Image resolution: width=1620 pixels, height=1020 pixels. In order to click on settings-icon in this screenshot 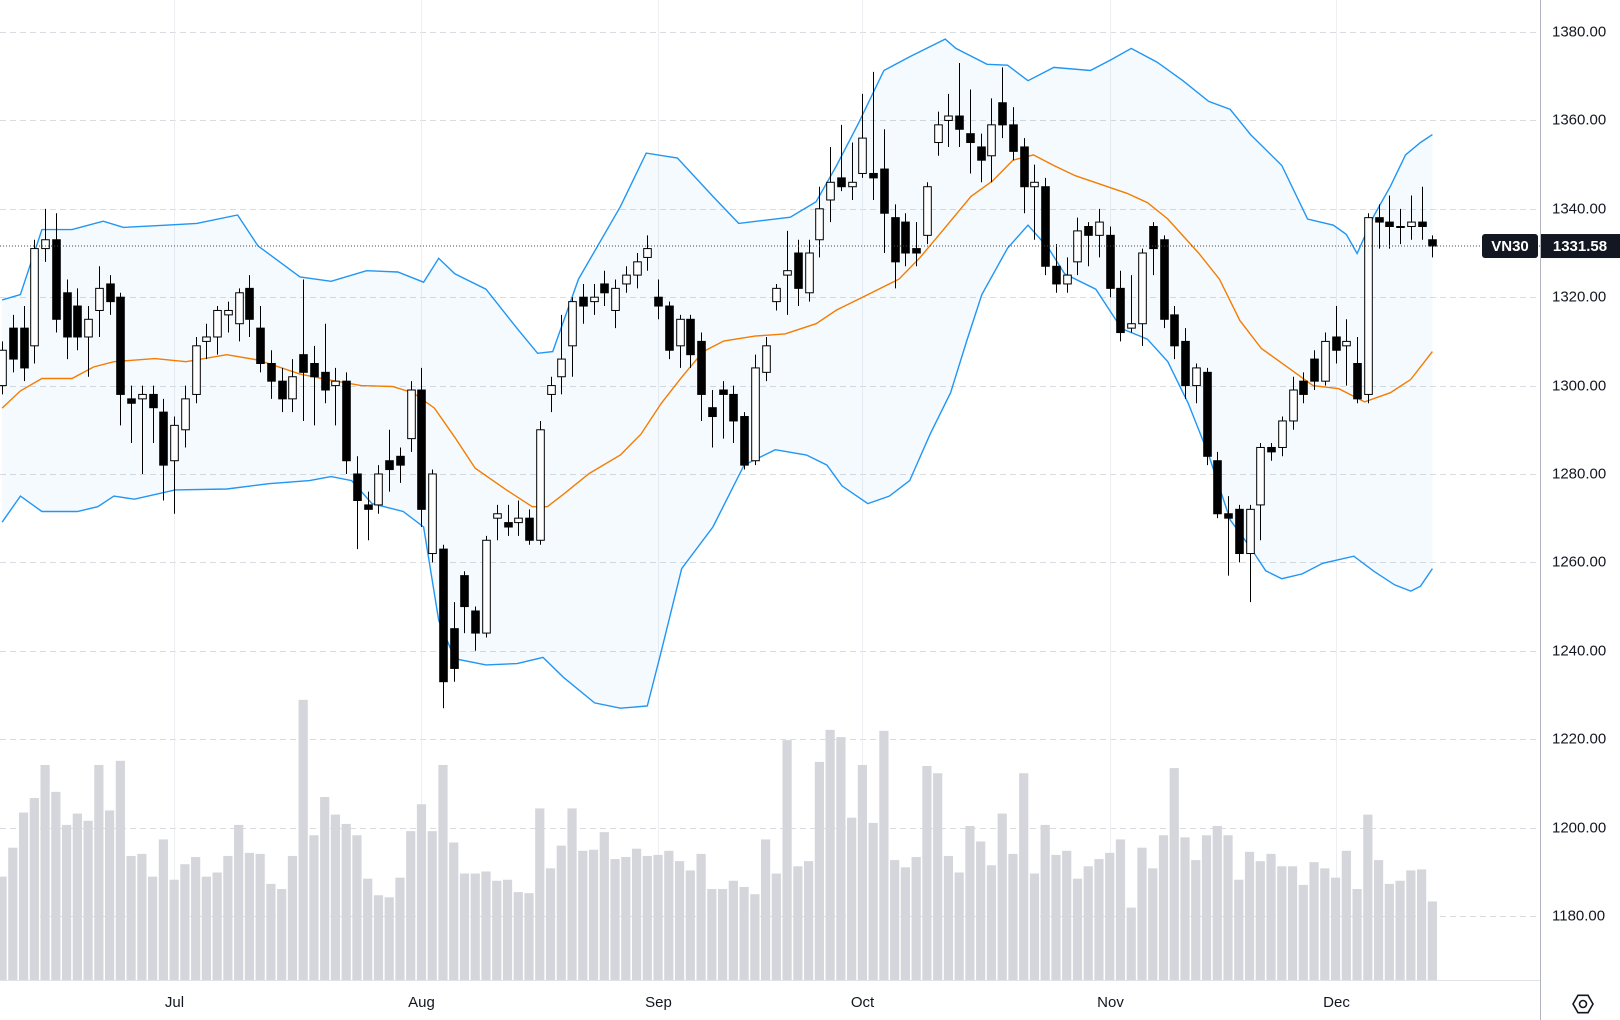, I will do `click(1583, 1004)`.